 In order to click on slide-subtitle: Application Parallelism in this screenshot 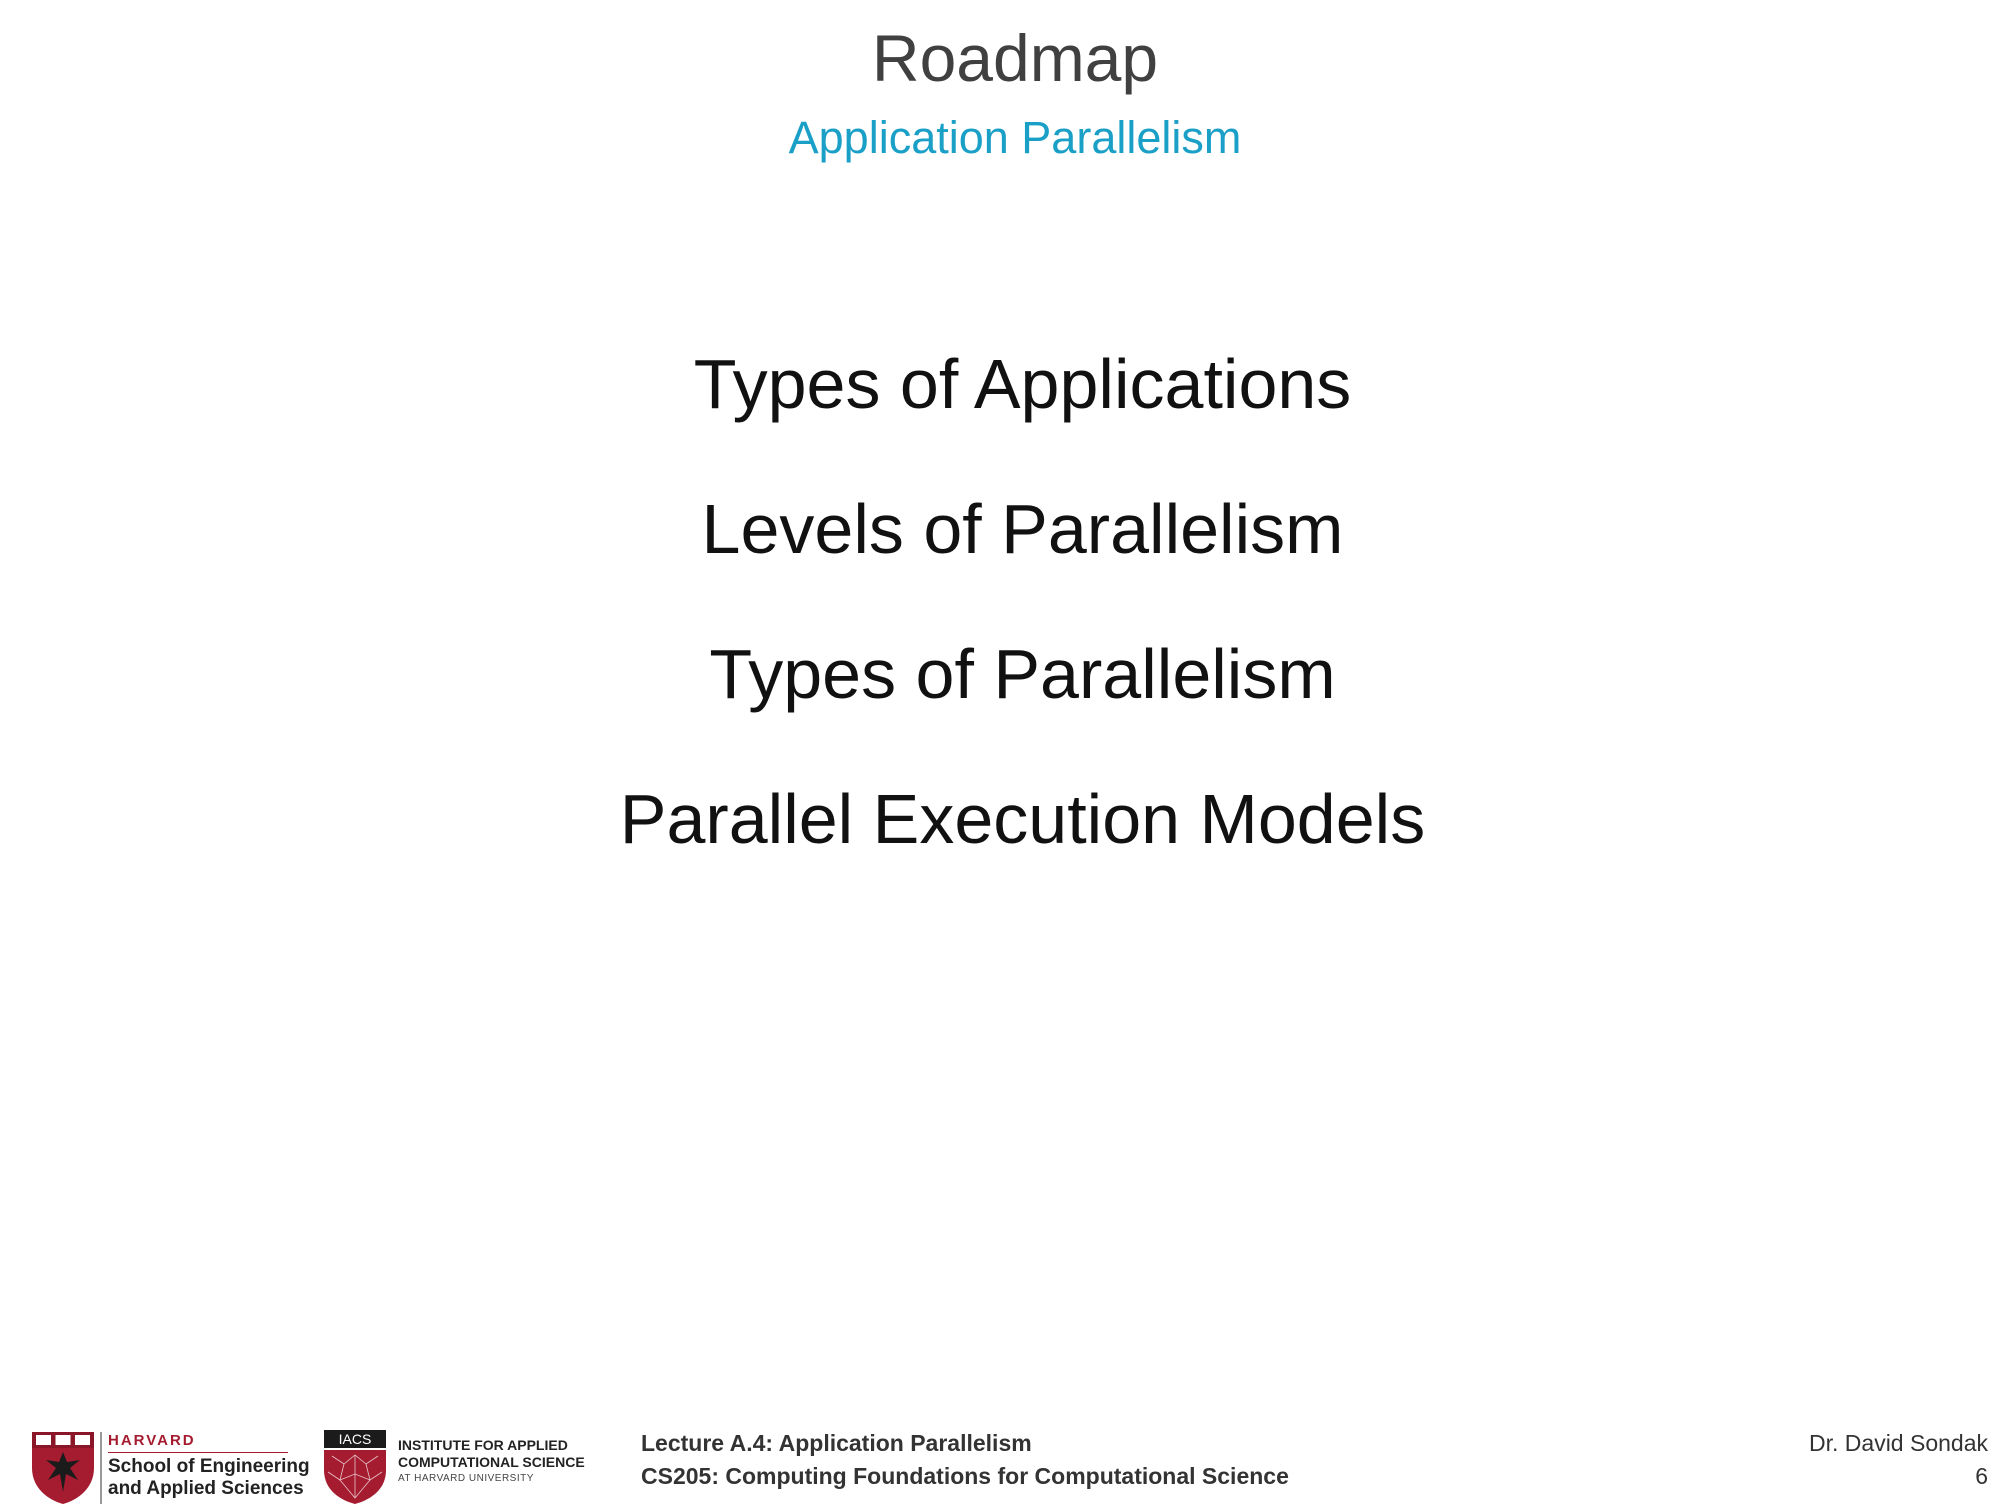, I will do `click(1015, 137)`.